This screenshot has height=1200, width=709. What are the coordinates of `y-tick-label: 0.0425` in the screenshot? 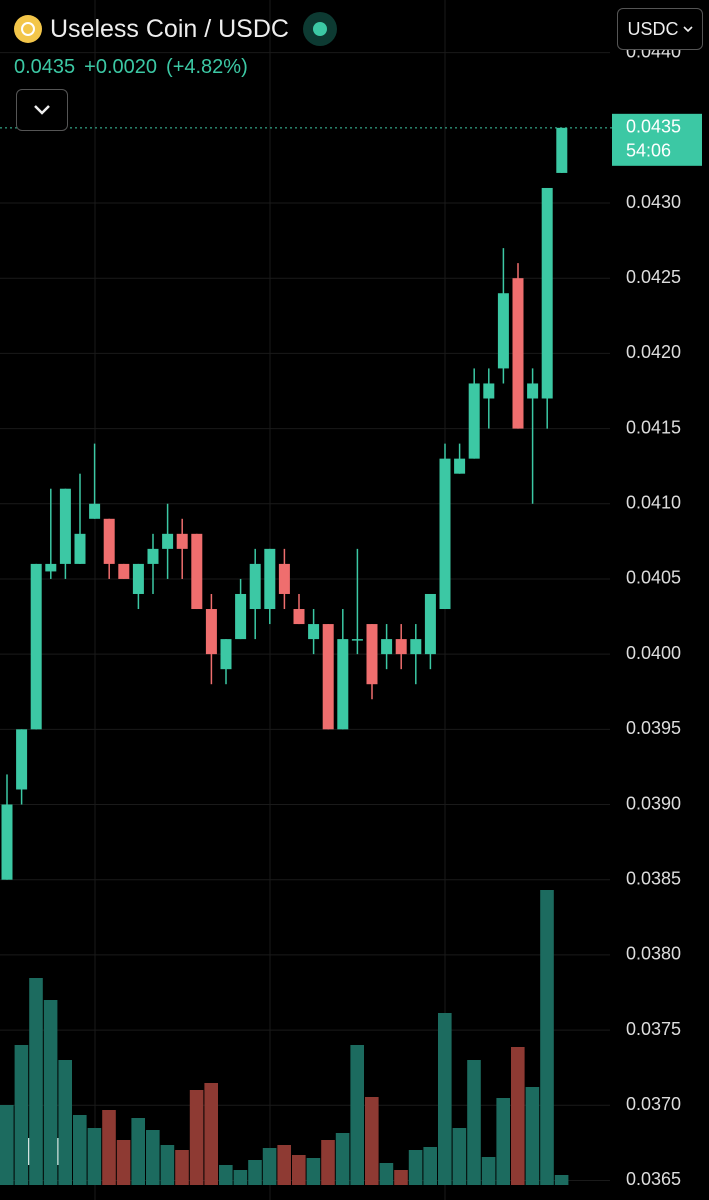 It's located at (653, 277).